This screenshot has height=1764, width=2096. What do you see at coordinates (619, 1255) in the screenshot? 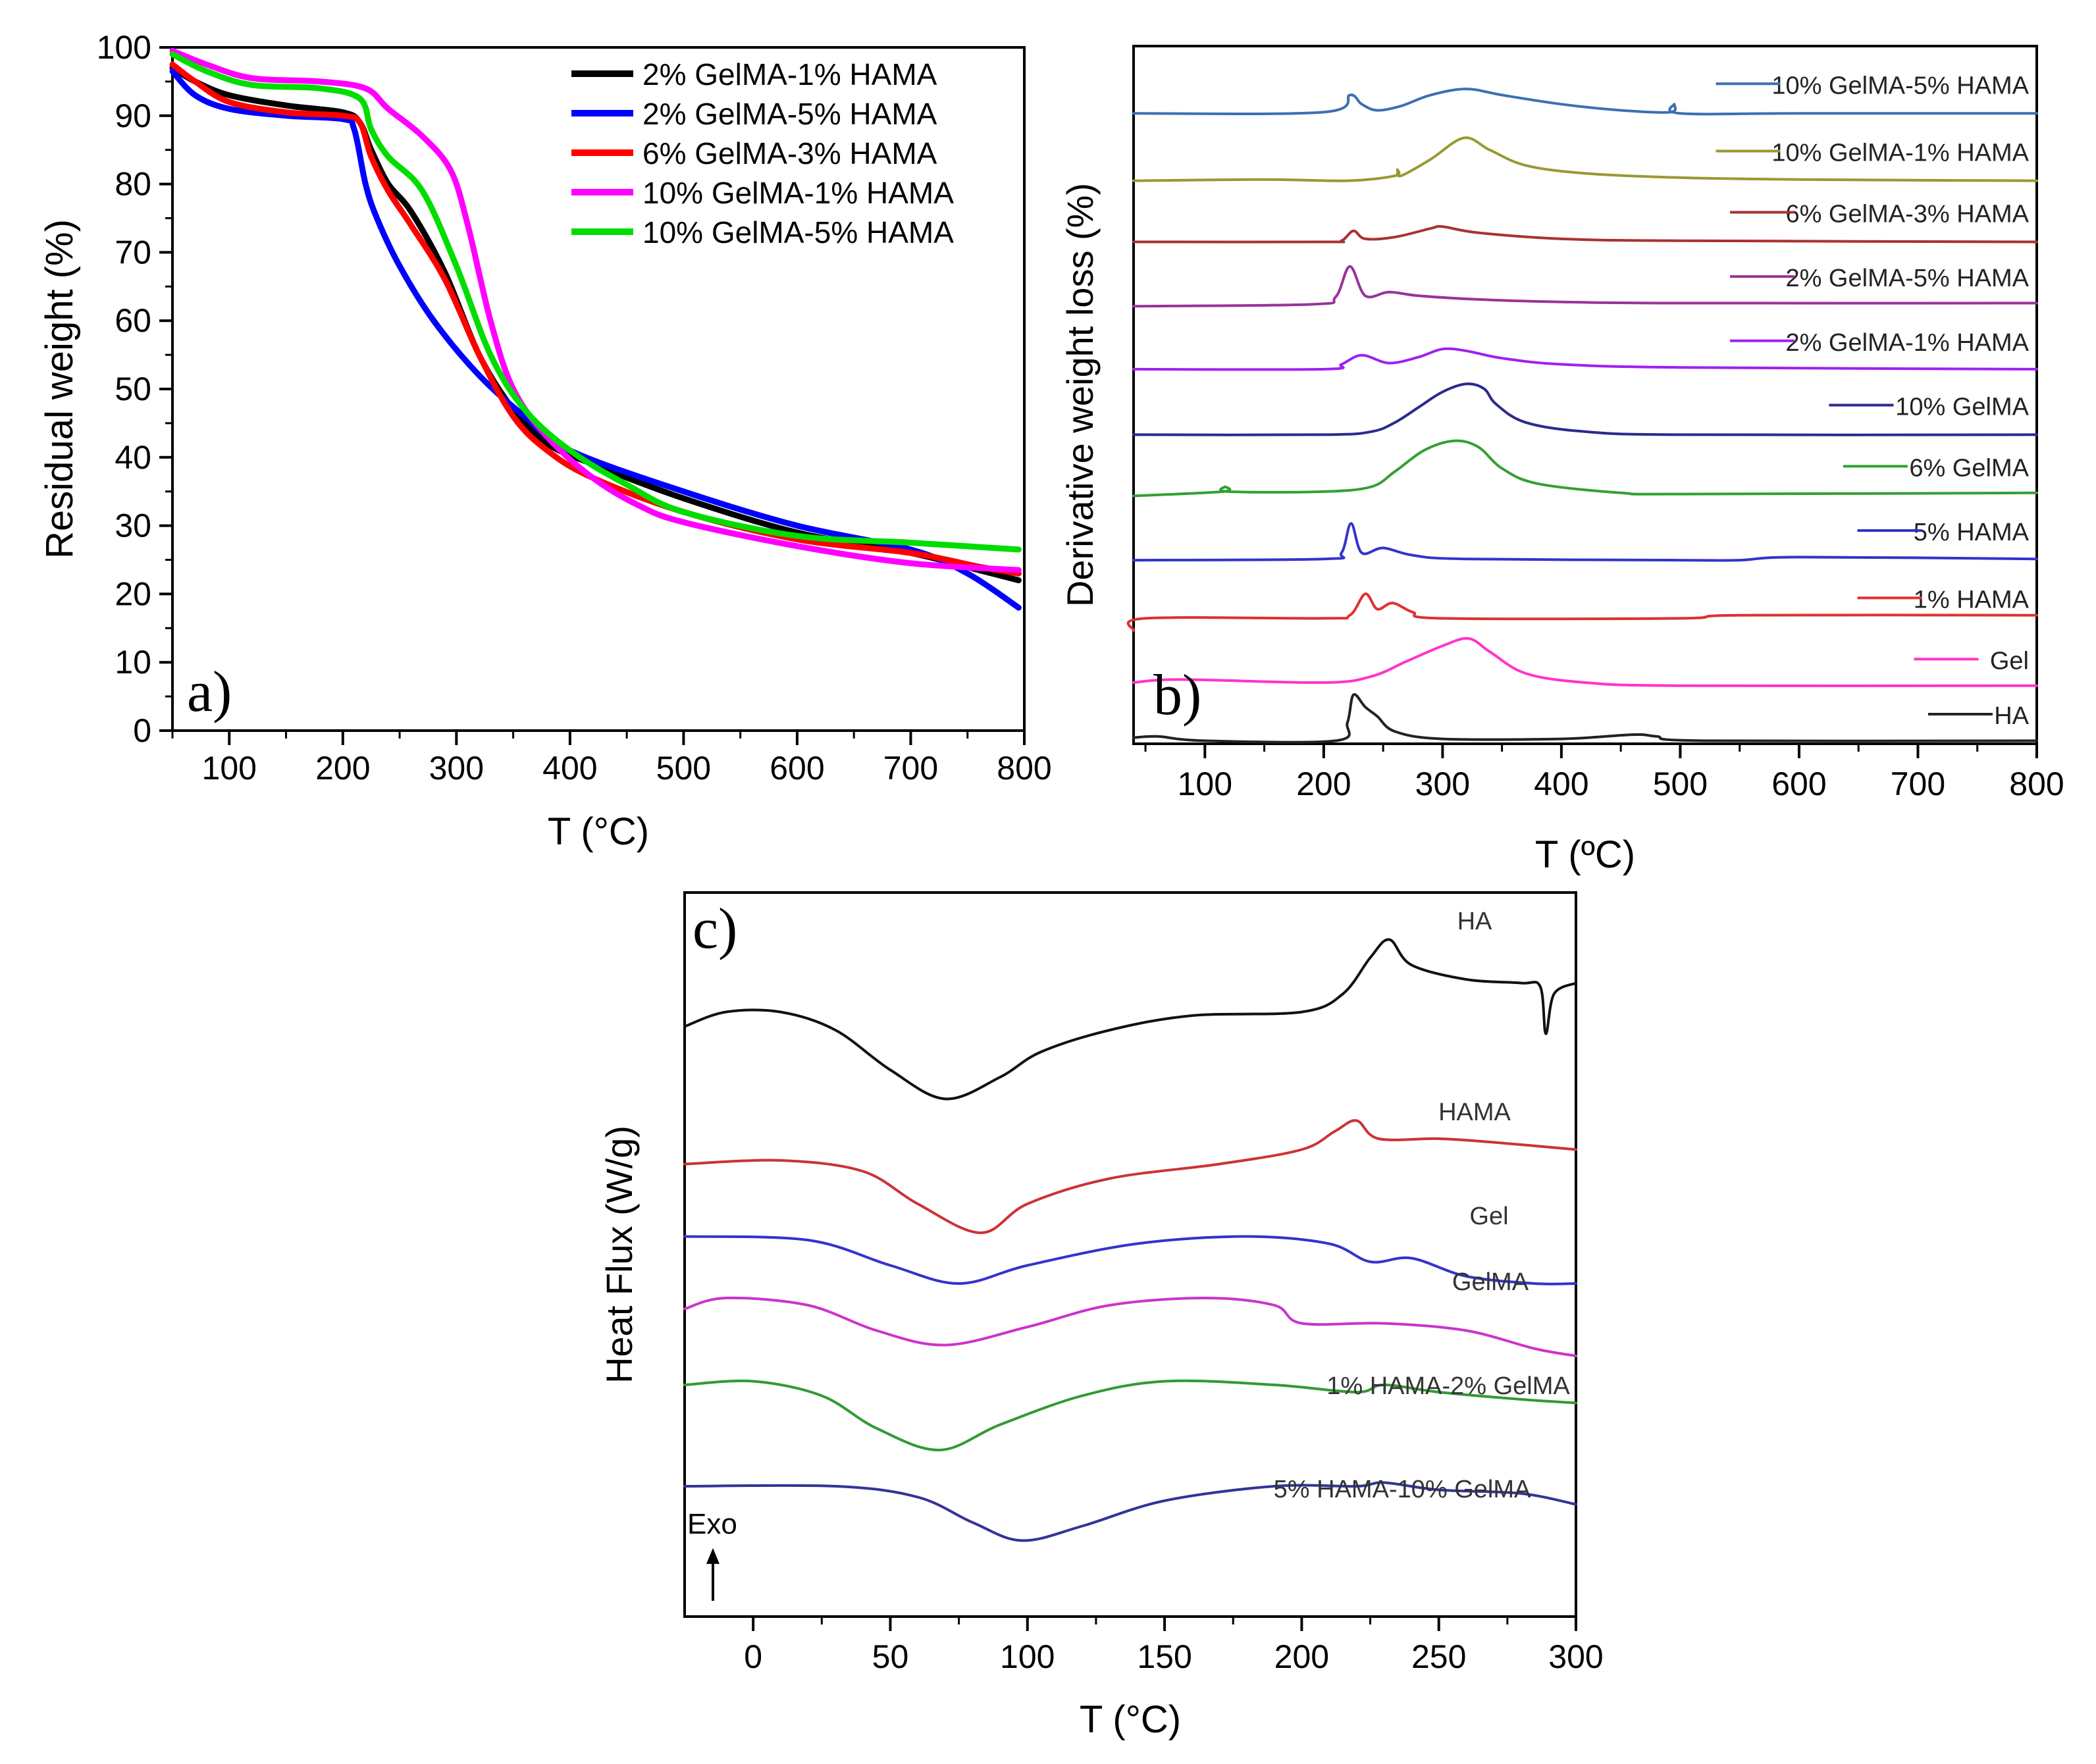
I see `y-axis-label: Heat Flux (W/g)` at bounding box center [619, 1255].